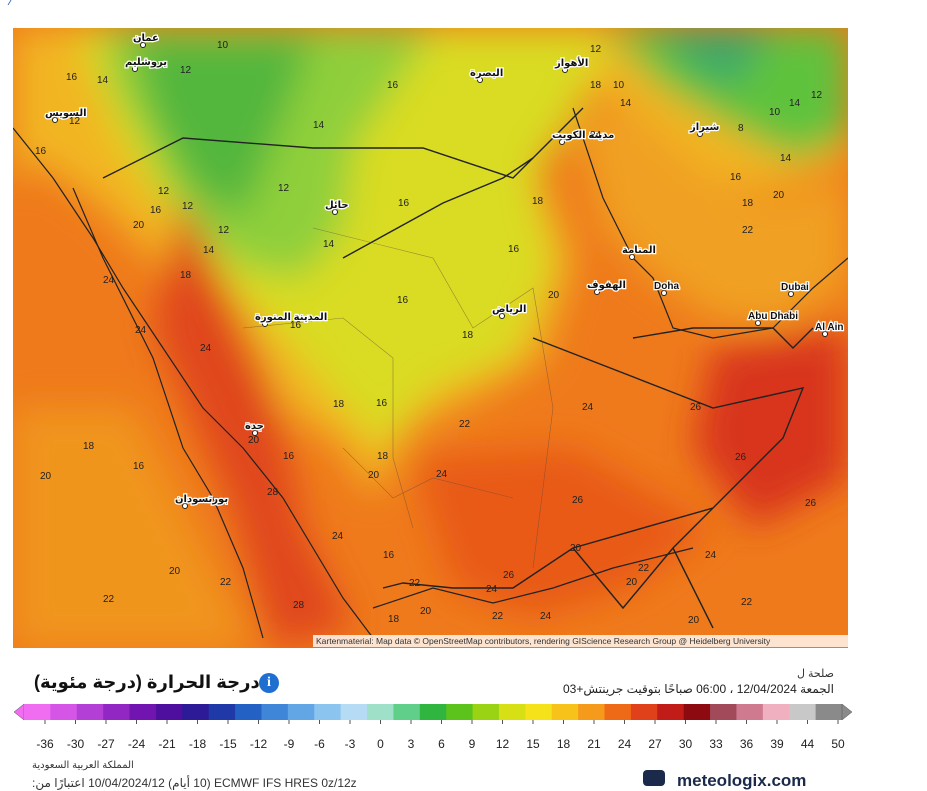  What do you see at coordinates (509, 309) in the screenshot?
I see `city-label: الرياض` at bounding box center [509, 309].